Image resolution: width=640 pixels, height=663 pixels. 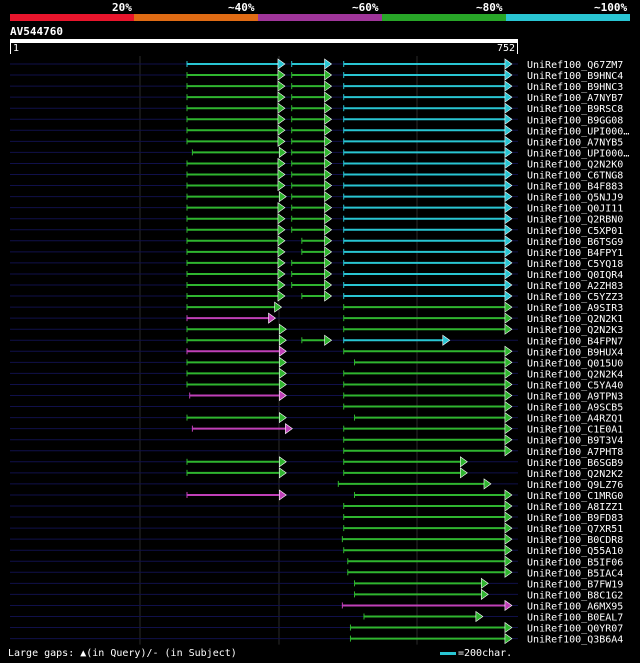 What do you see at coordinates (575, 363) in the screenshot?
I see `hit-name-label: UniRef100_Q015U0` at bounding box center [575, 363].